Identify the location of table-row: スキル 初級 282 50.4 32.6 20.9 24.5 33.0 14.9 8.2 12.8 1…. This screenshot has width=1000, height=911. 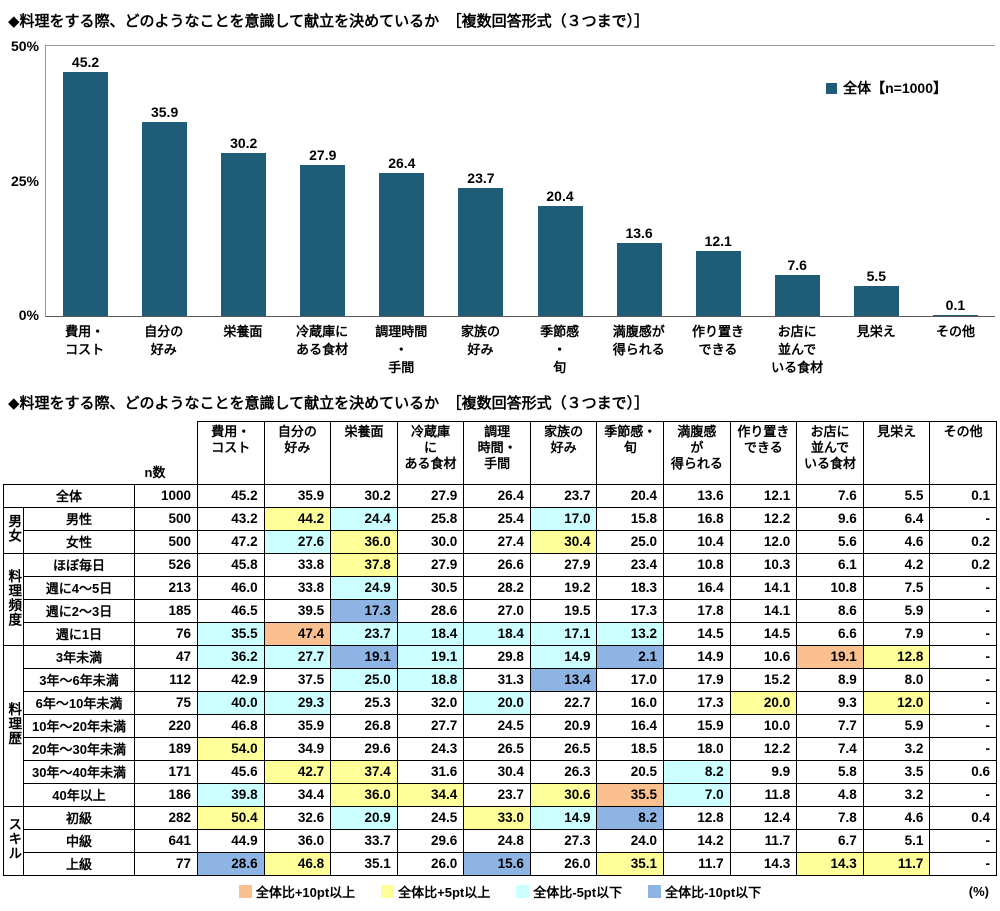
(500, 840).